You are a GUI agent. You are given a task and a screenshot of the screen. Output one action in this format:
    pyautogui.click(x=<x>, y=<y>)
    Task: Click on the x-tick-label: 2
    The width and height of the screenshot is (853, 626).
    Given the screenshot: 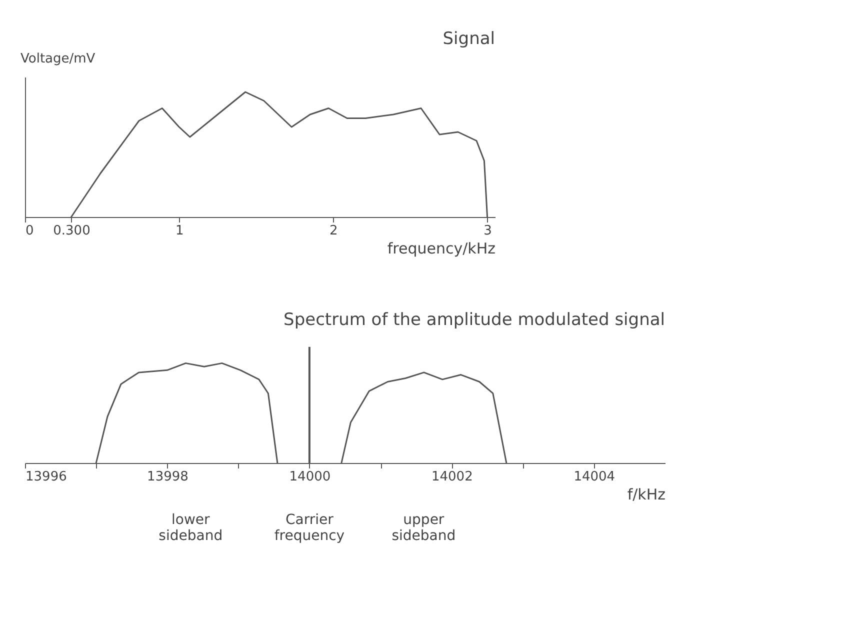 What is the action you would take?
    pyautogui.click(x=334, y=231)
    